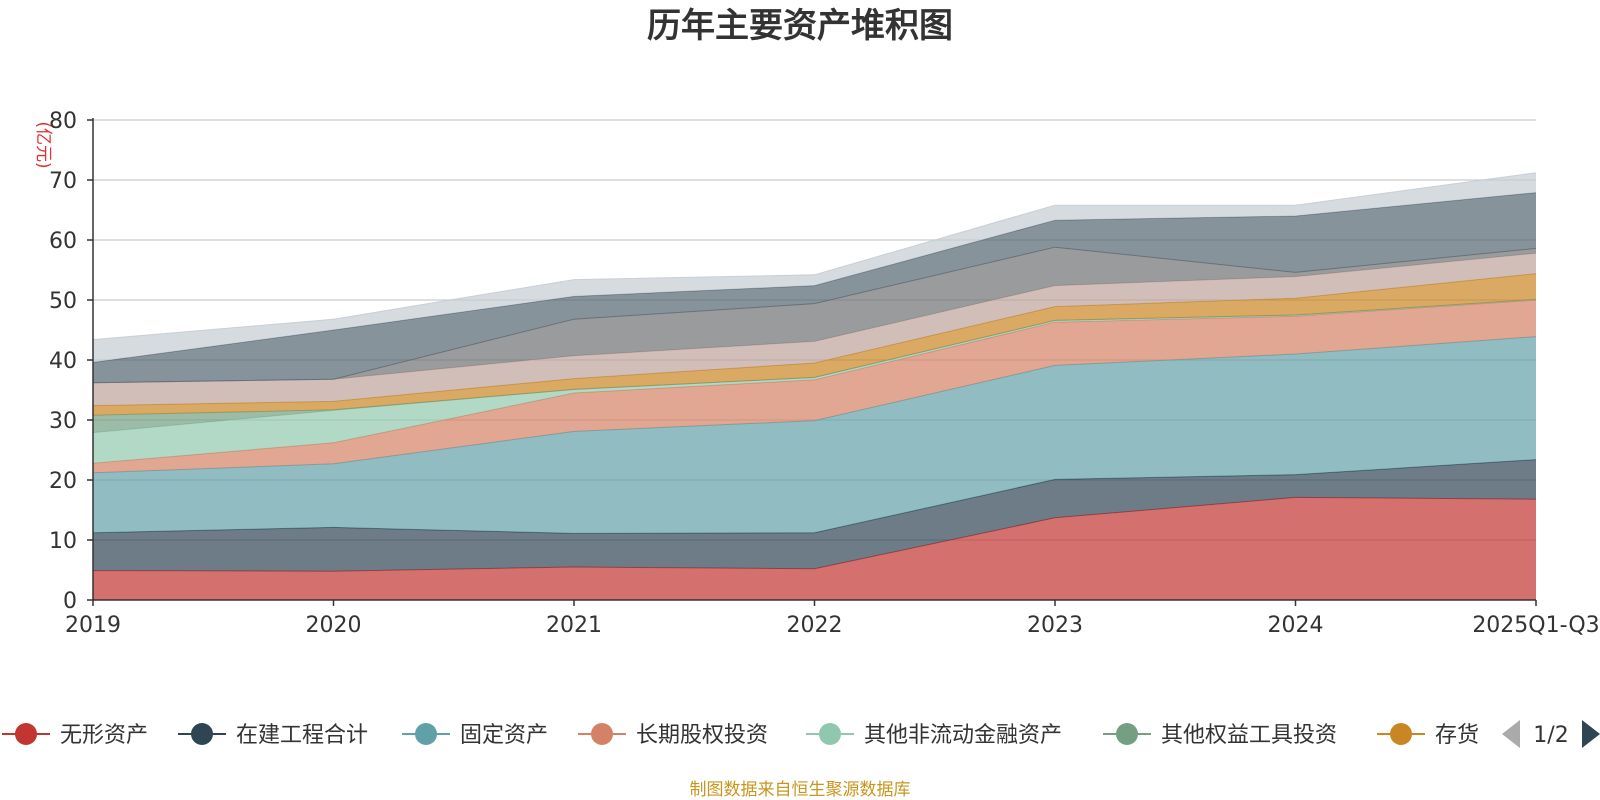 The image size is (1600, 800). I want to click on area-在建工程合计, so click(814, 515).